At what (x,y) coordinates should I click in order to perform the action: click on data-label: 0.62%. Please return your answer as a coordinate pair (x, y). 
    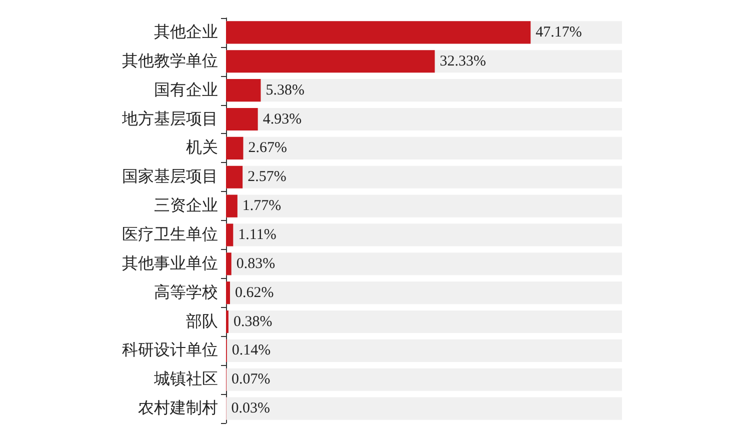
    Looking at the image, I should click on (254, 292).